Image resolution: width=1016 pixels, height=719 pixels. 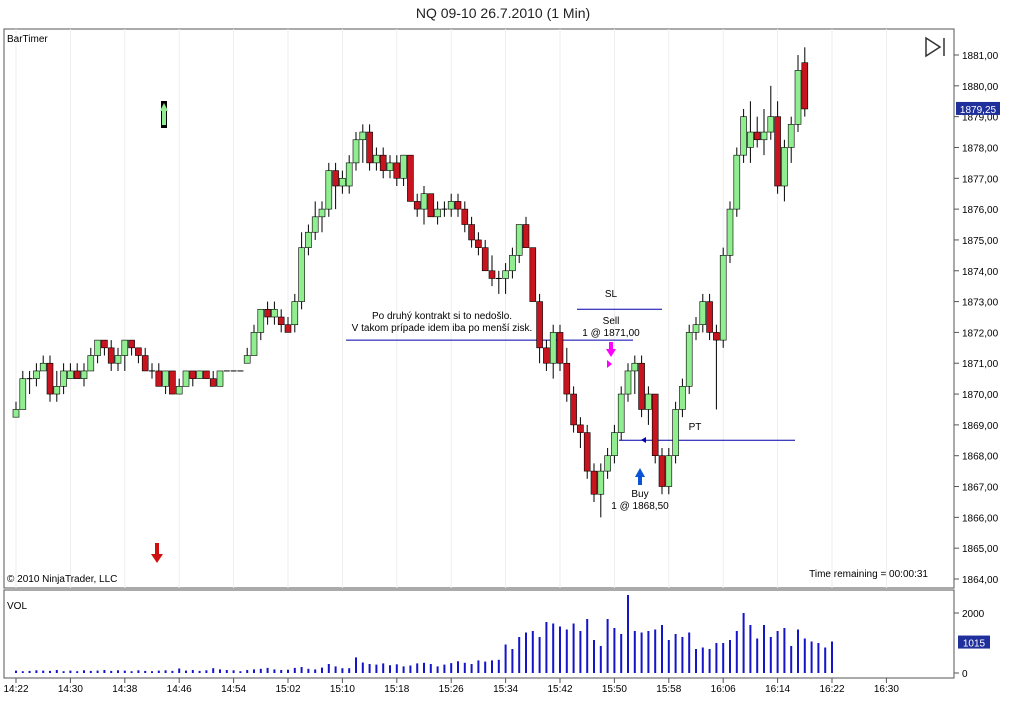 I want to click on play-end-icon, so click(x=935, y=47).